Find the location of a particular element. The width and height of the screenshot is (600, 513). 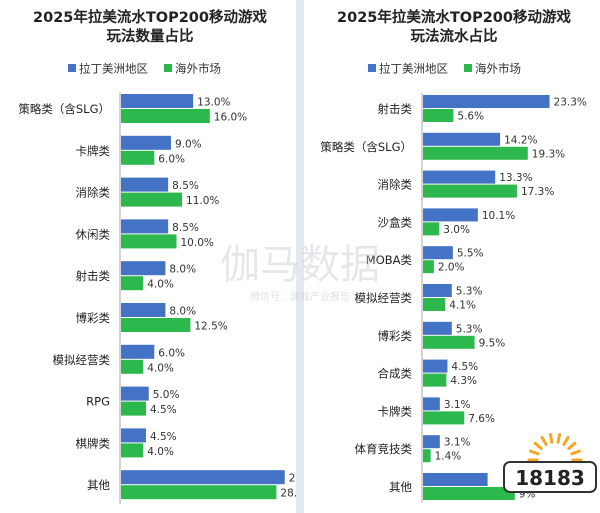

data-label: 2.0% is located at coordinates (451, 268).